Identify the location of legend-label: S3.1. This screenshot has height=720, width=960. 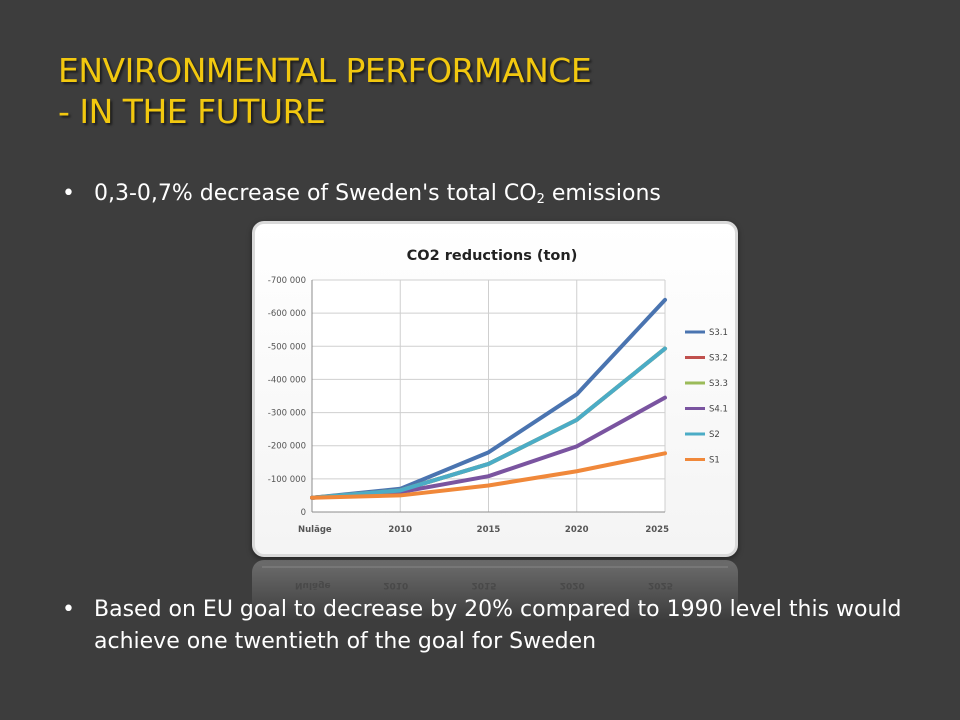
(718, 333).